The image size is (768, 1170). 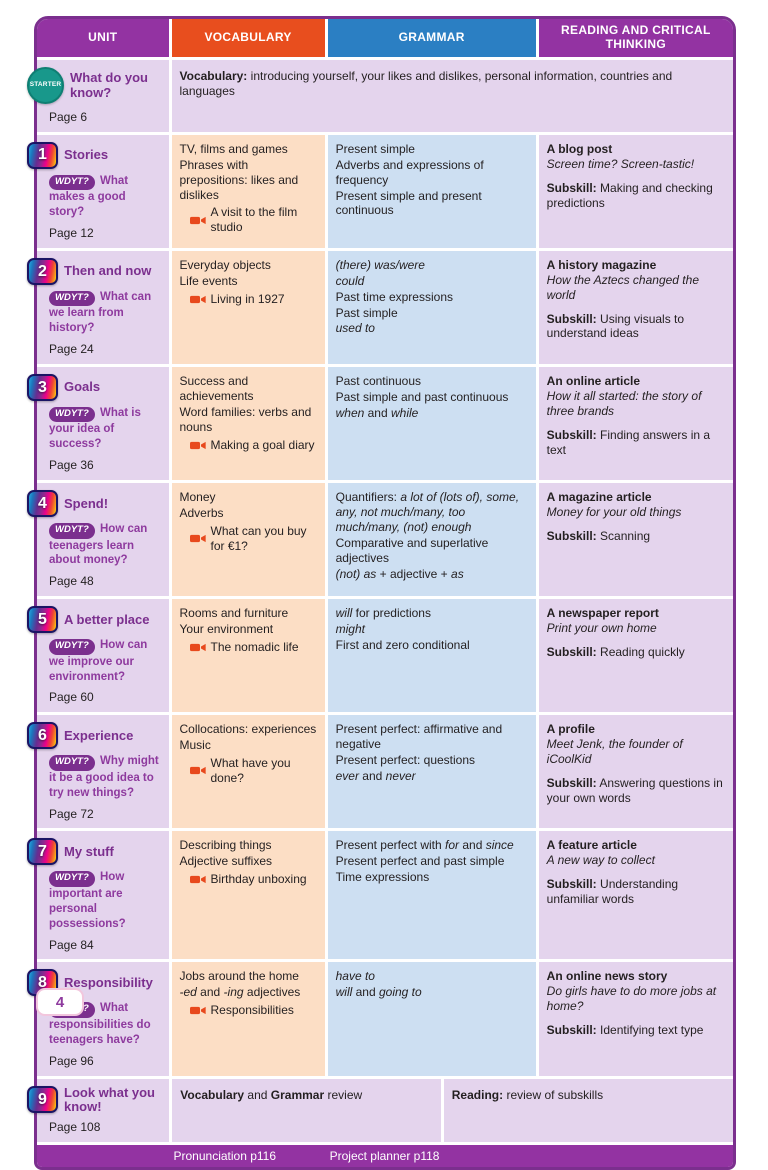 I want to click on unit-page: Page 84, so click(x=71, y=944).